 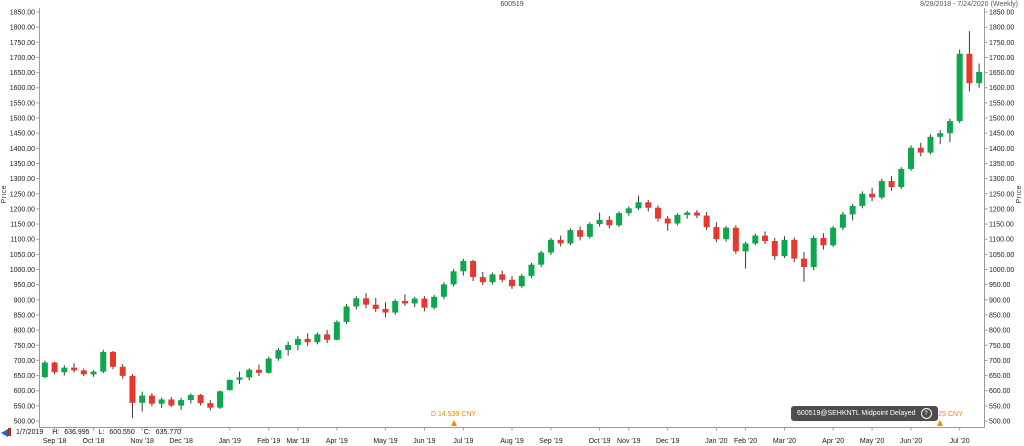 I want to click on scroll-left-arrow, so click(x=4, y=433).